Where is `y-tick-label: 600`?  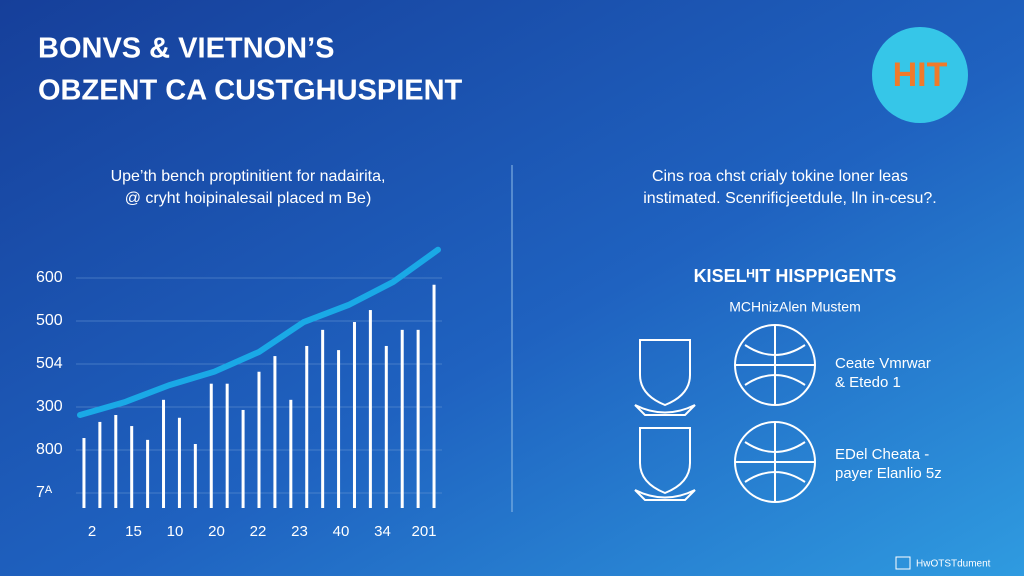
y-tick-label: 600 is located at coordinates (49, 277).